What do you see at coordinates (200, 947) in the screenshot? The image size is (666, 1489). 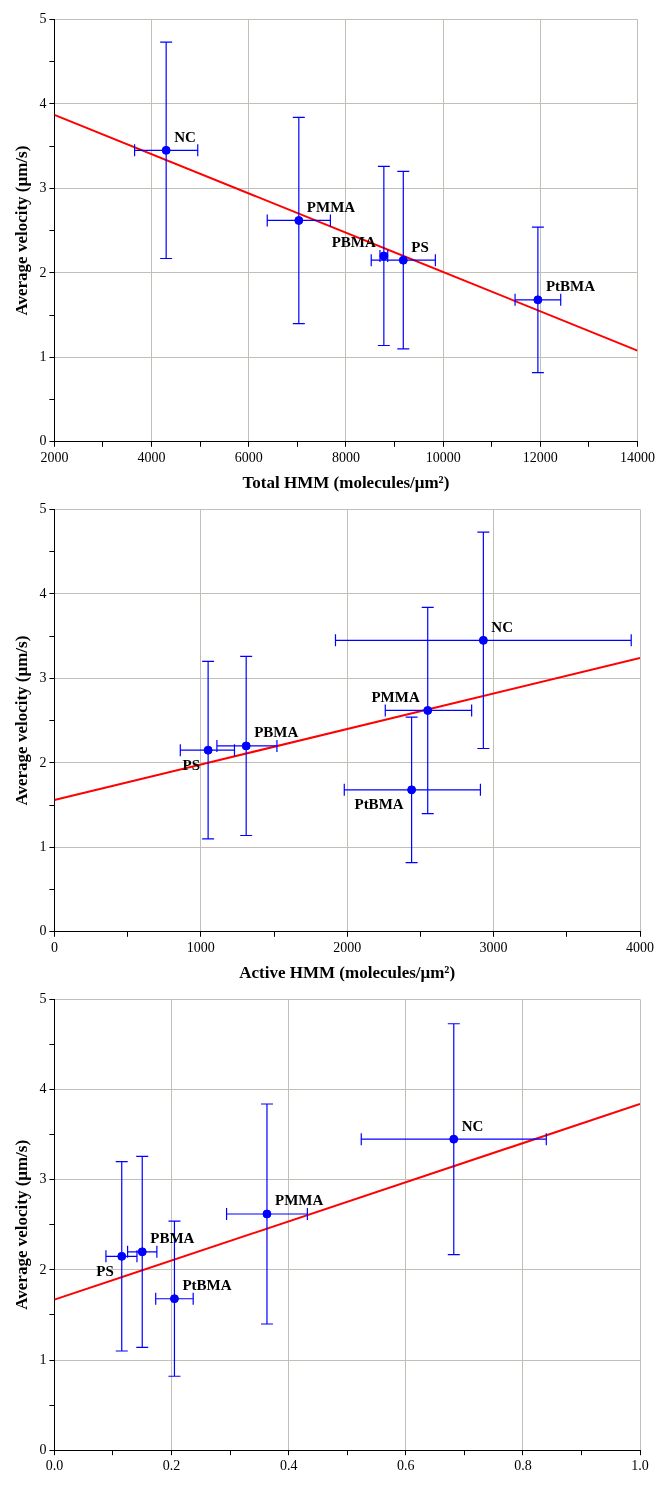 I see `x-tick-label: 1000` at bounding box center [200, 947].